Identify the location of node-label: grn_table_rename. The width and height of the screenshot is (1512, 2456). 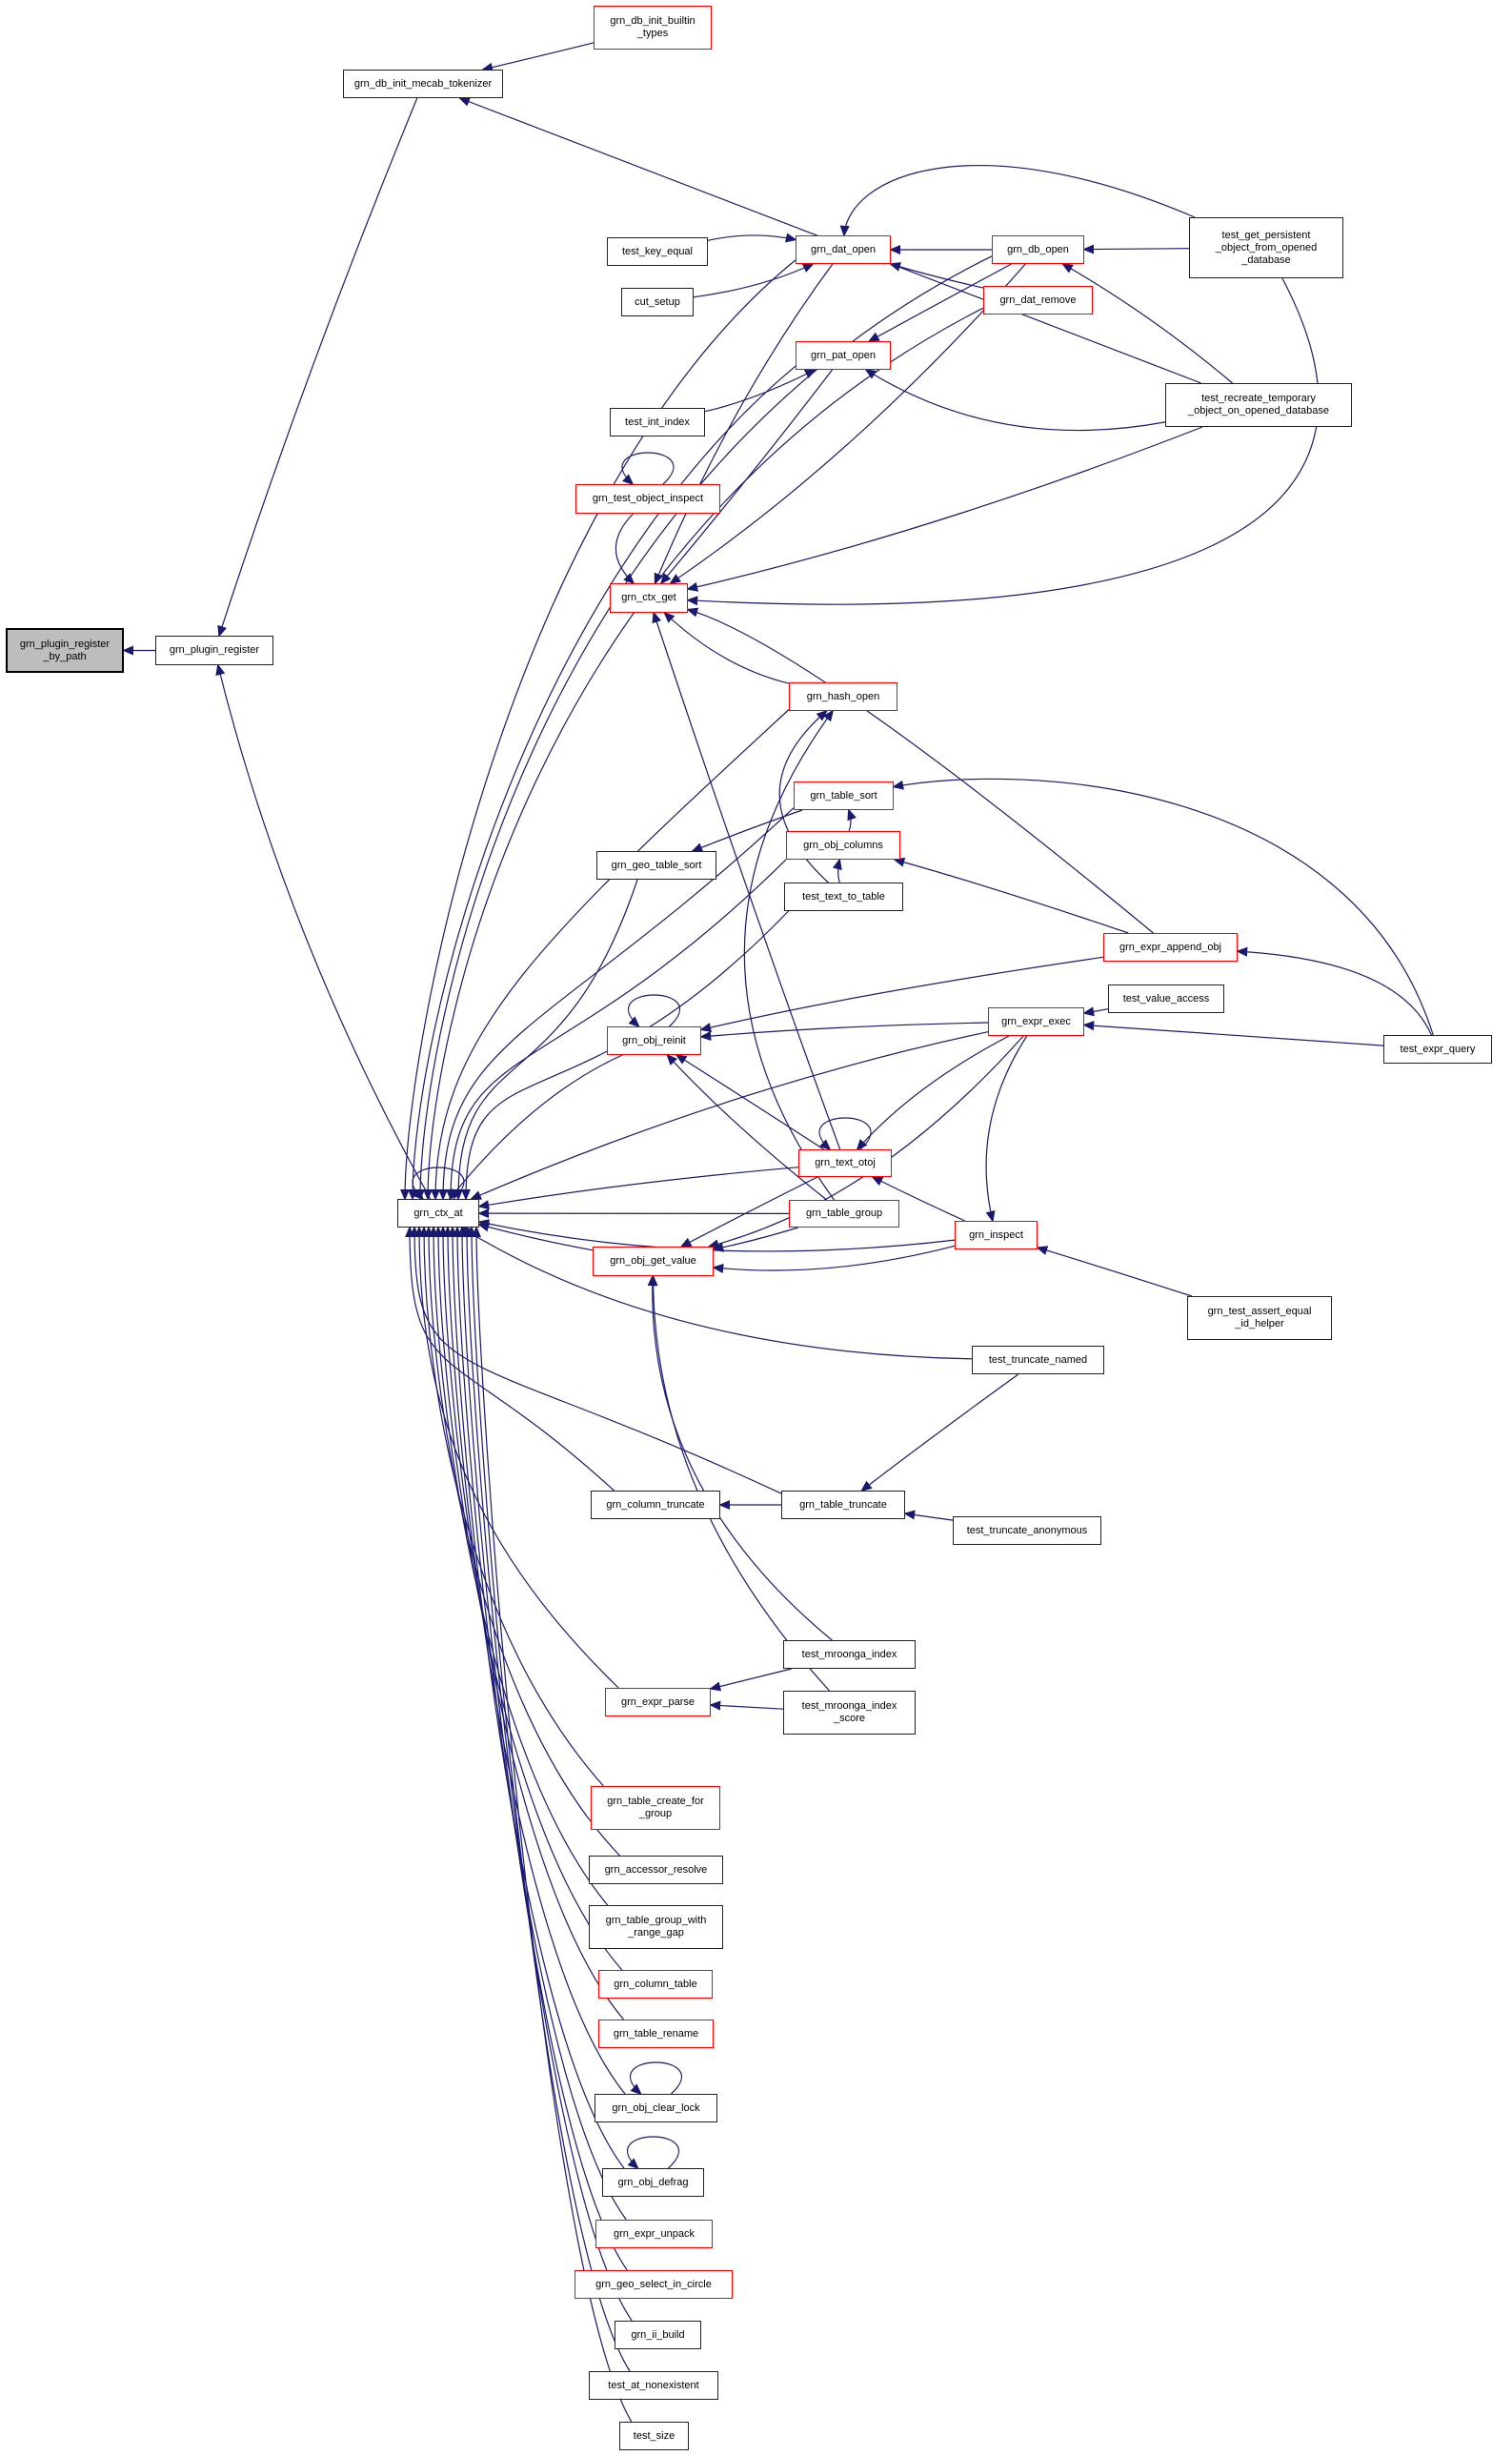
(656, 2034).